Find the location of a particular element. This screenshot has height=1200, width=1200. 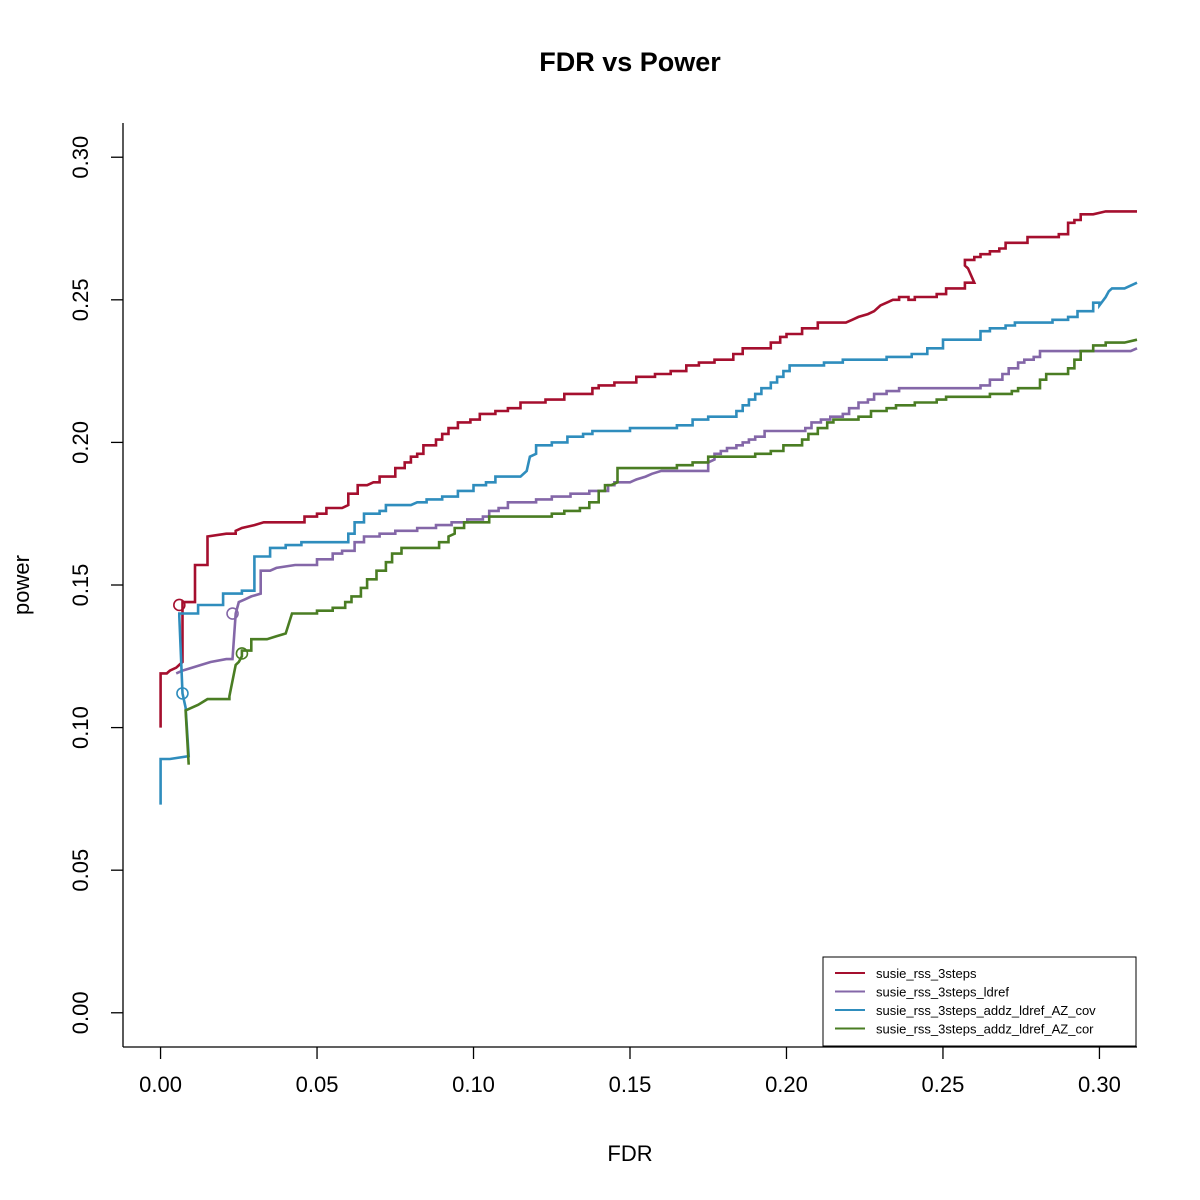

legend-label: susie_rss_3steps_ldref is located at coordinates (942, 992).